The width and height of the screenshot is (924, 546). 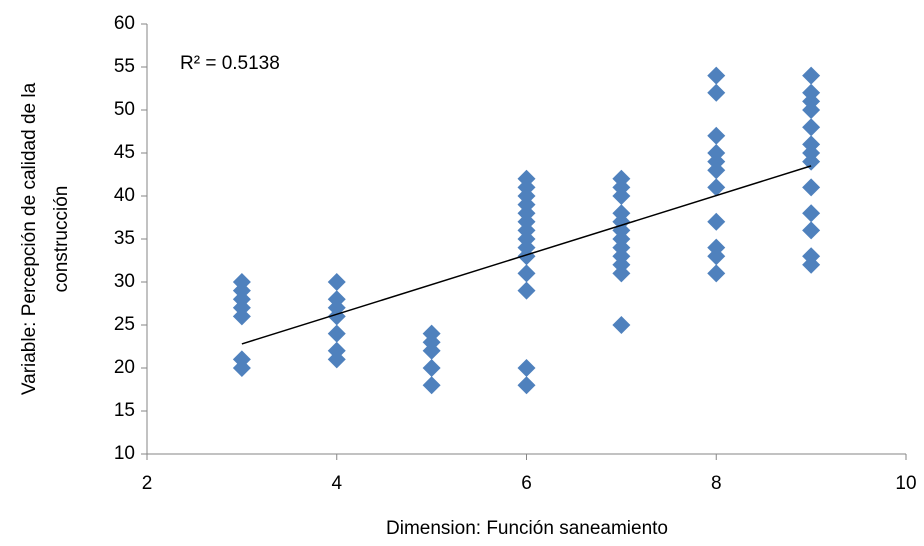 What do you see at coordinates (29, 238) in the screenshot?
I see `y-axis-title: Variable: Percepción de calidad de la` at bounding box center [29, 238].